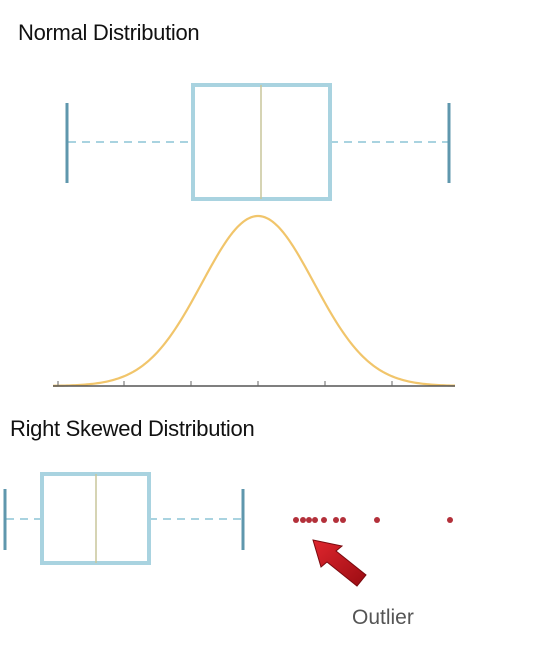 This screenshot has width=559, height=657. What do you see at coordinates (373, 520) in the screenshot?
I see `outlier-points` at bounding box center [373, 520].